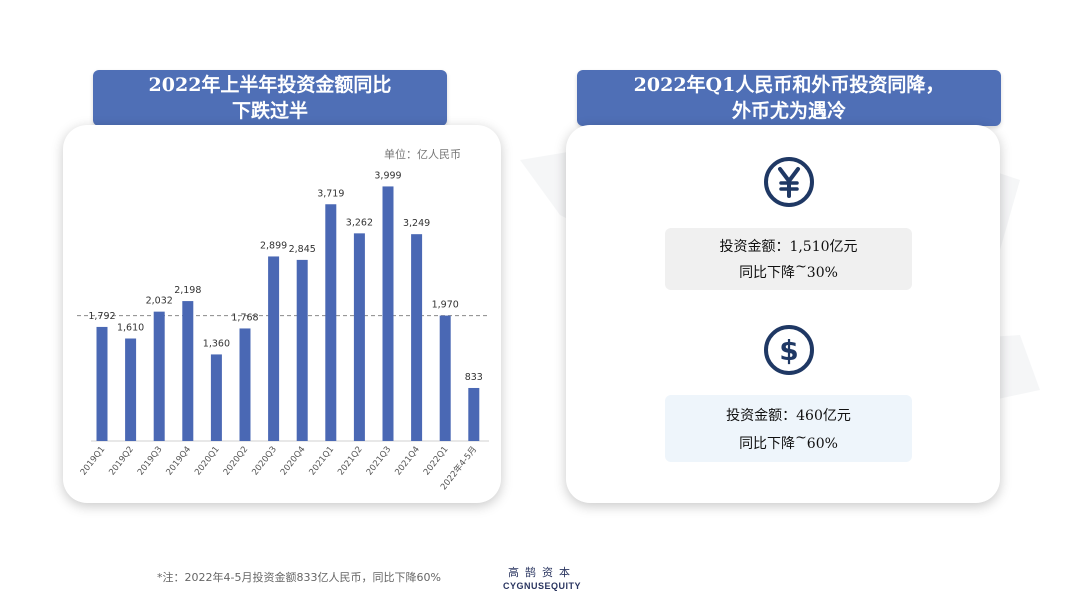  Describe the element at coordinates (130, 328) in the screenshot. I see `bar-value-label: 1,610` at that location.